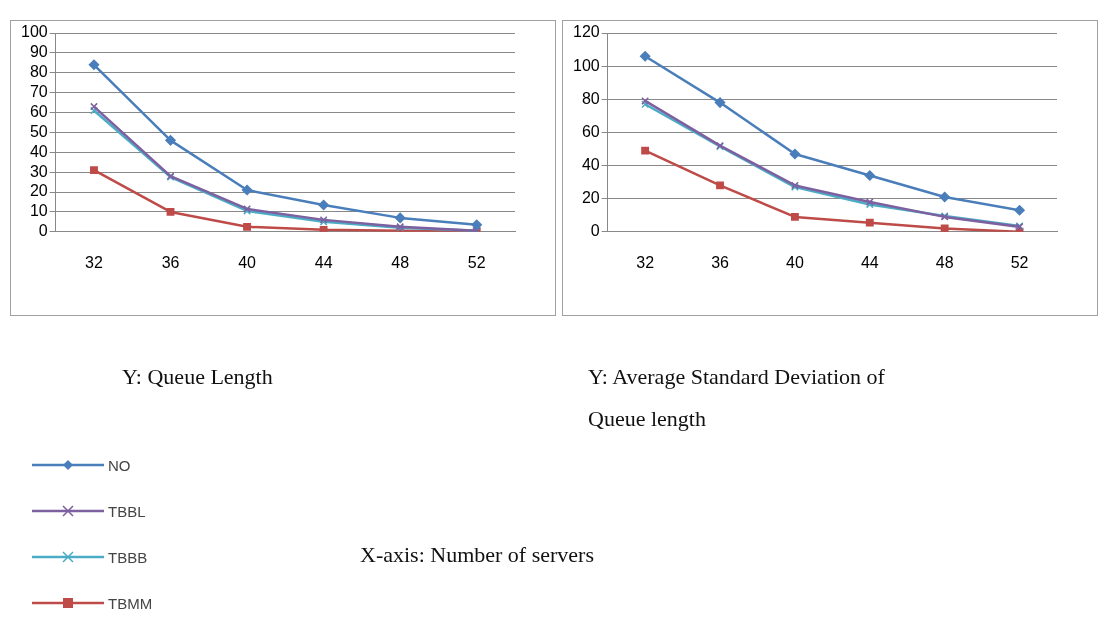  I want to click on text: Y: Queue Length, so click(198, 377).